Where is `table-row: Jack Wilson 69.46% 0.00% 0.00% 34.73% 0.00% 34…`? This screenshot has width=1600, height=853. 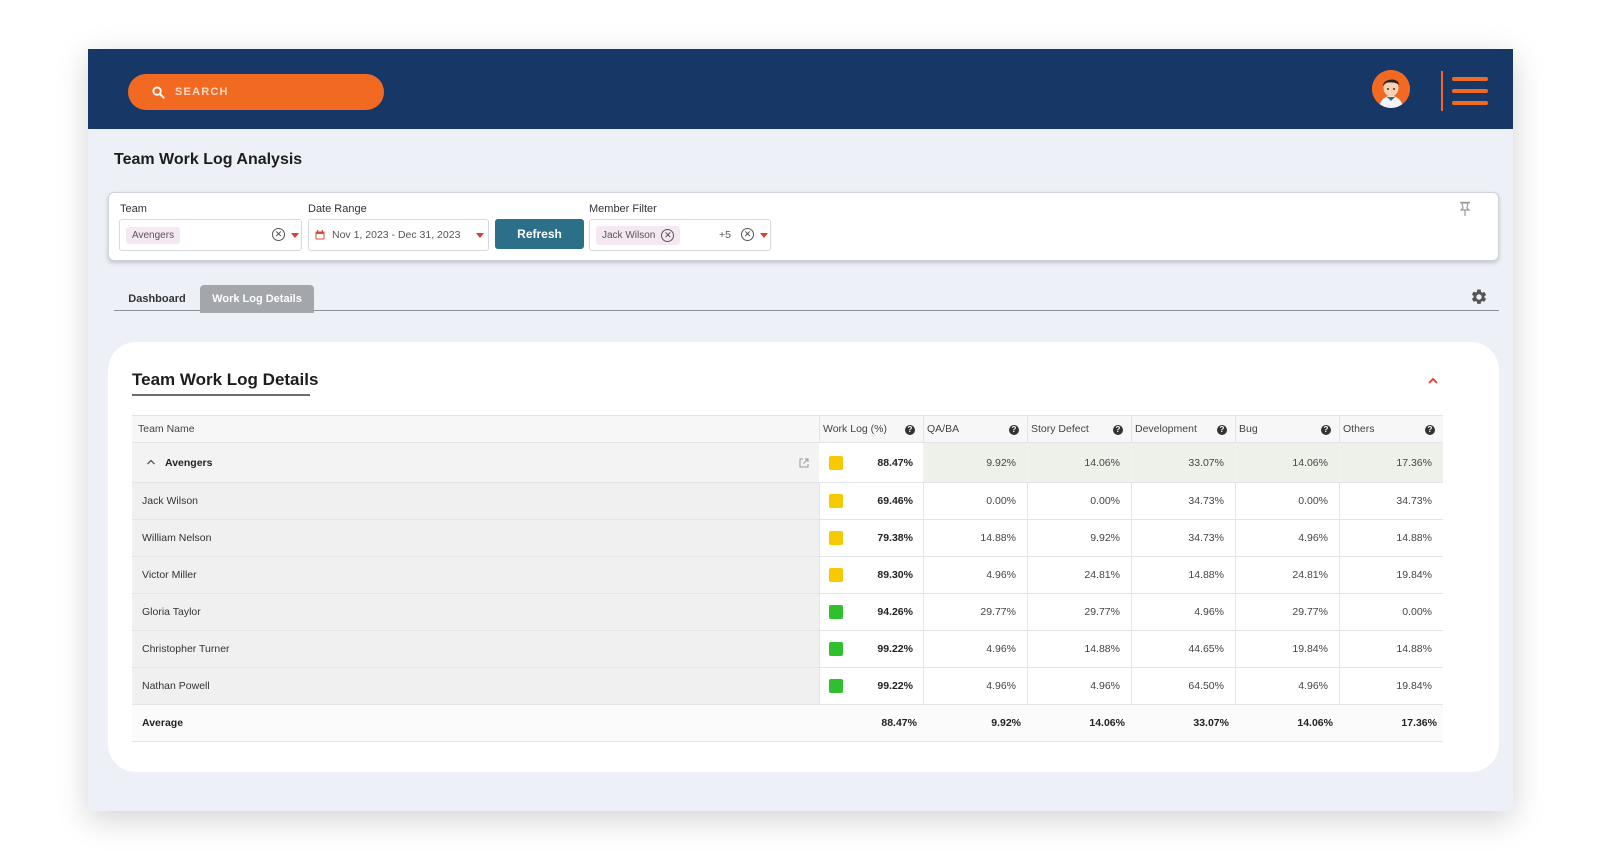
table-row: Jack Wilson 69.46% 0.00% 0.00% 34.73% 0.00% 34… is located at coordinates (787, 501).